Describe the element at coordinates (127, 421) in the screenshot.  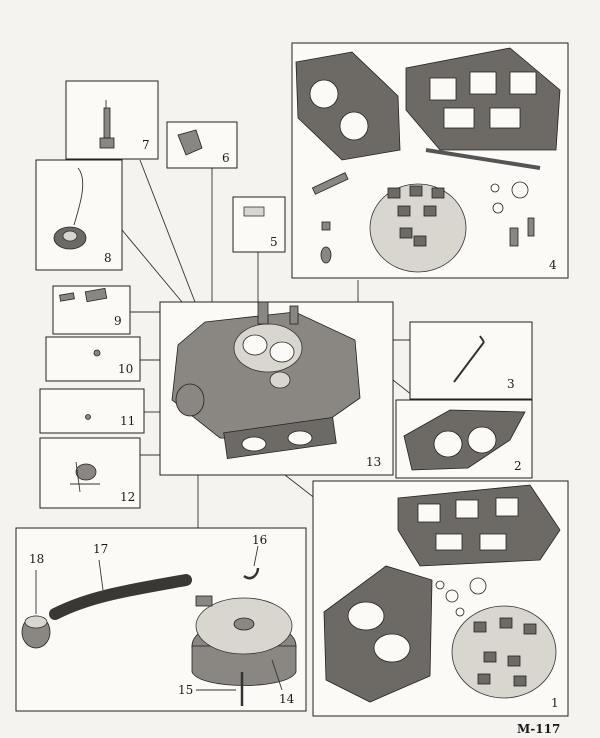
I see `callout-11: 11` at that location.